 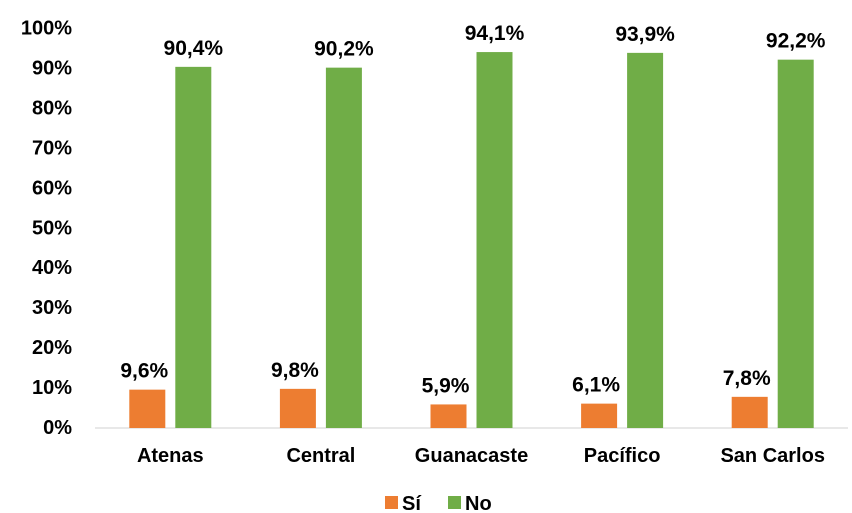 I want to click on data-label: 5,9%, so click(x=446, y=385).